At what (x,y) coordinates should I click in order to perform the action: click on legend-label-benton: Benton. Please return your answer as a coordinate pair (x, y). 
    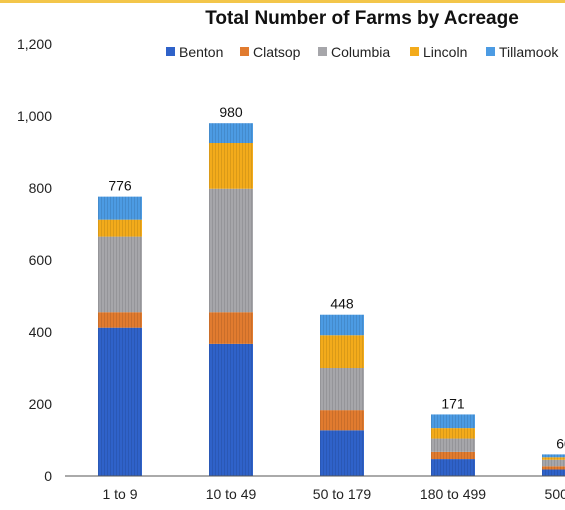
    Looking at the image, I should click on (201, 52).